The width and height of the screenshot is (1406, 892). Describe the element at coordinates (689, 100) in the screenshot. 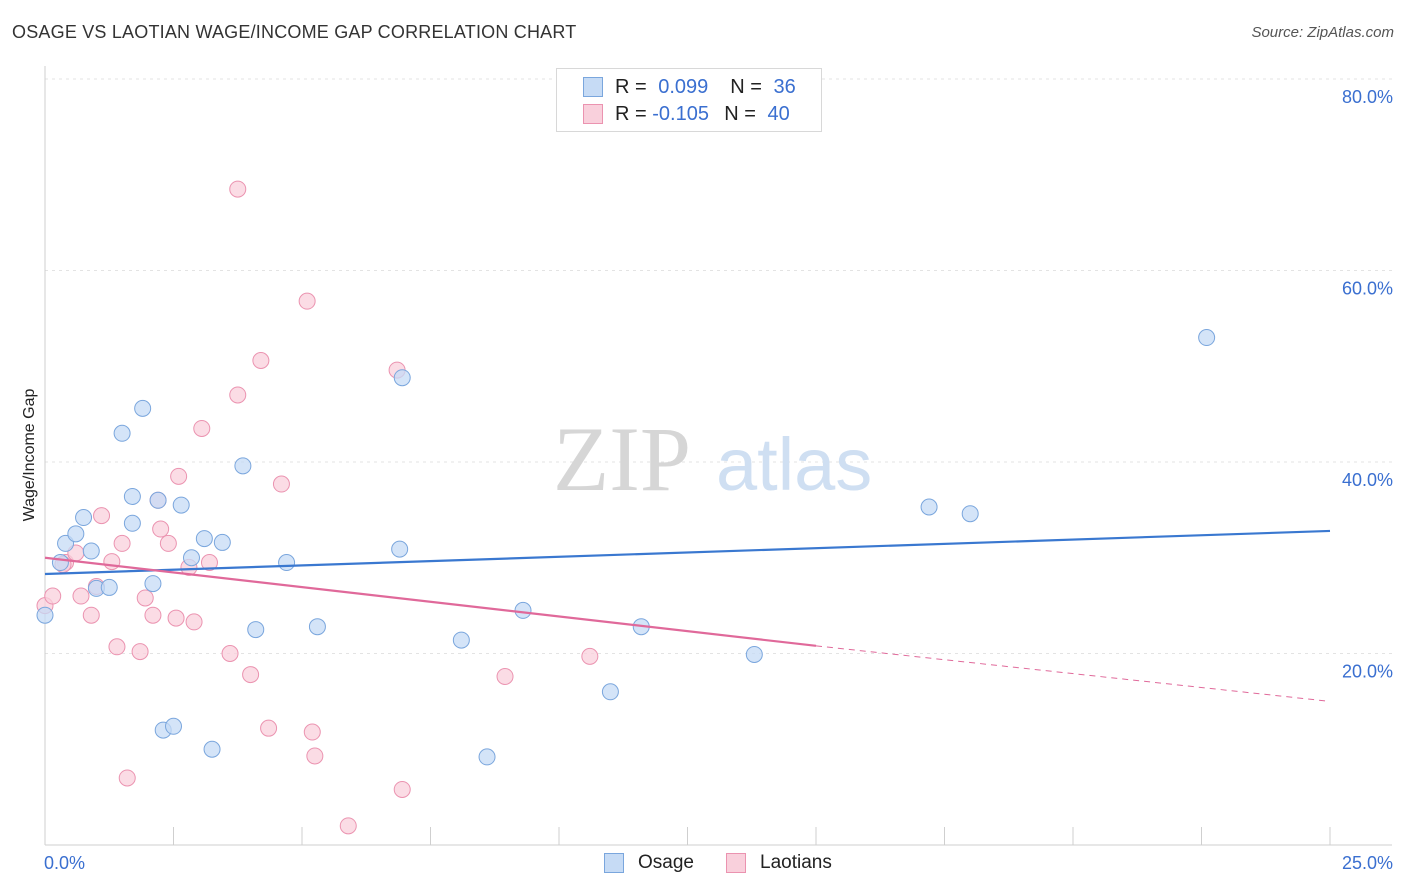

I see `correlation-legend: R = 0.099 N = 36 R = -0.105 N = 40` at that location.